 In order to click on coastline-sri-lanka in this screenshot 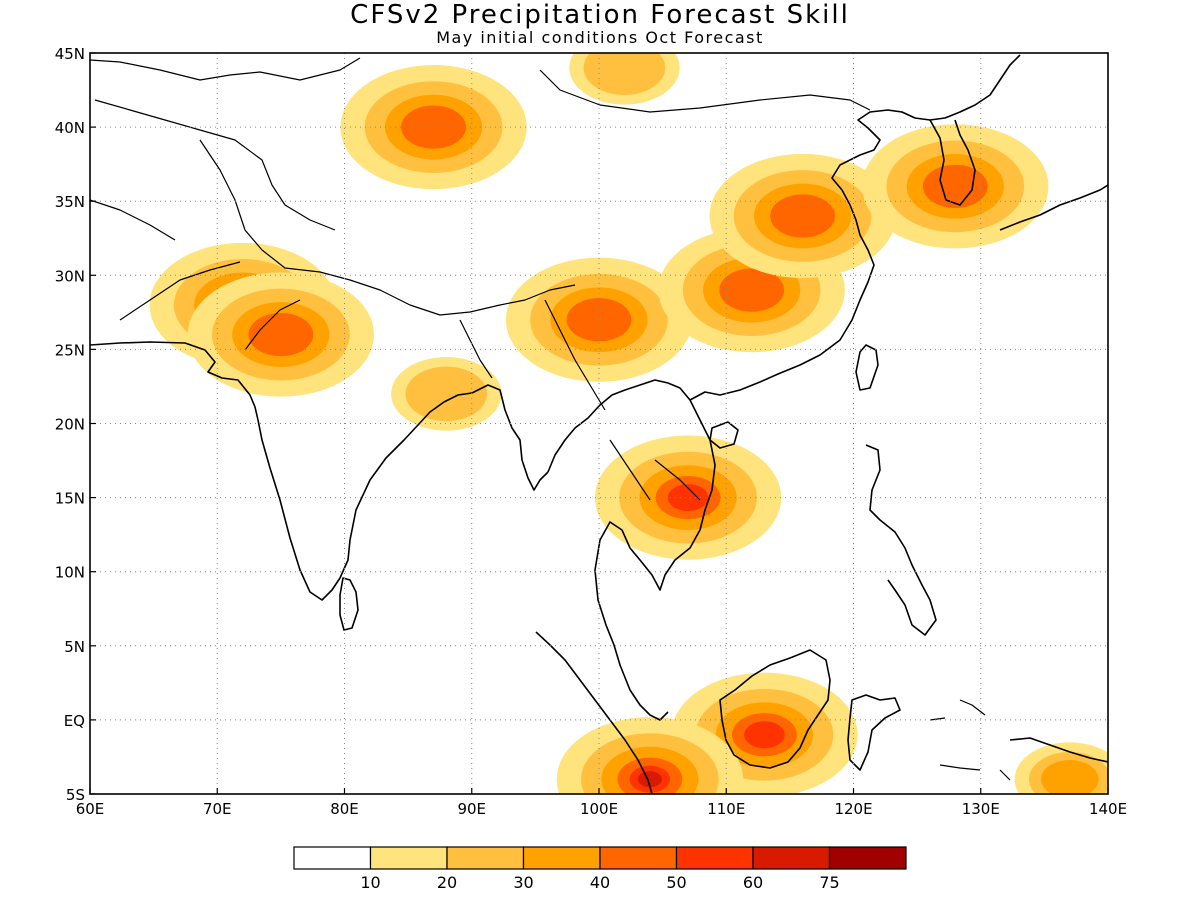, I will do `click(349, 604)`.